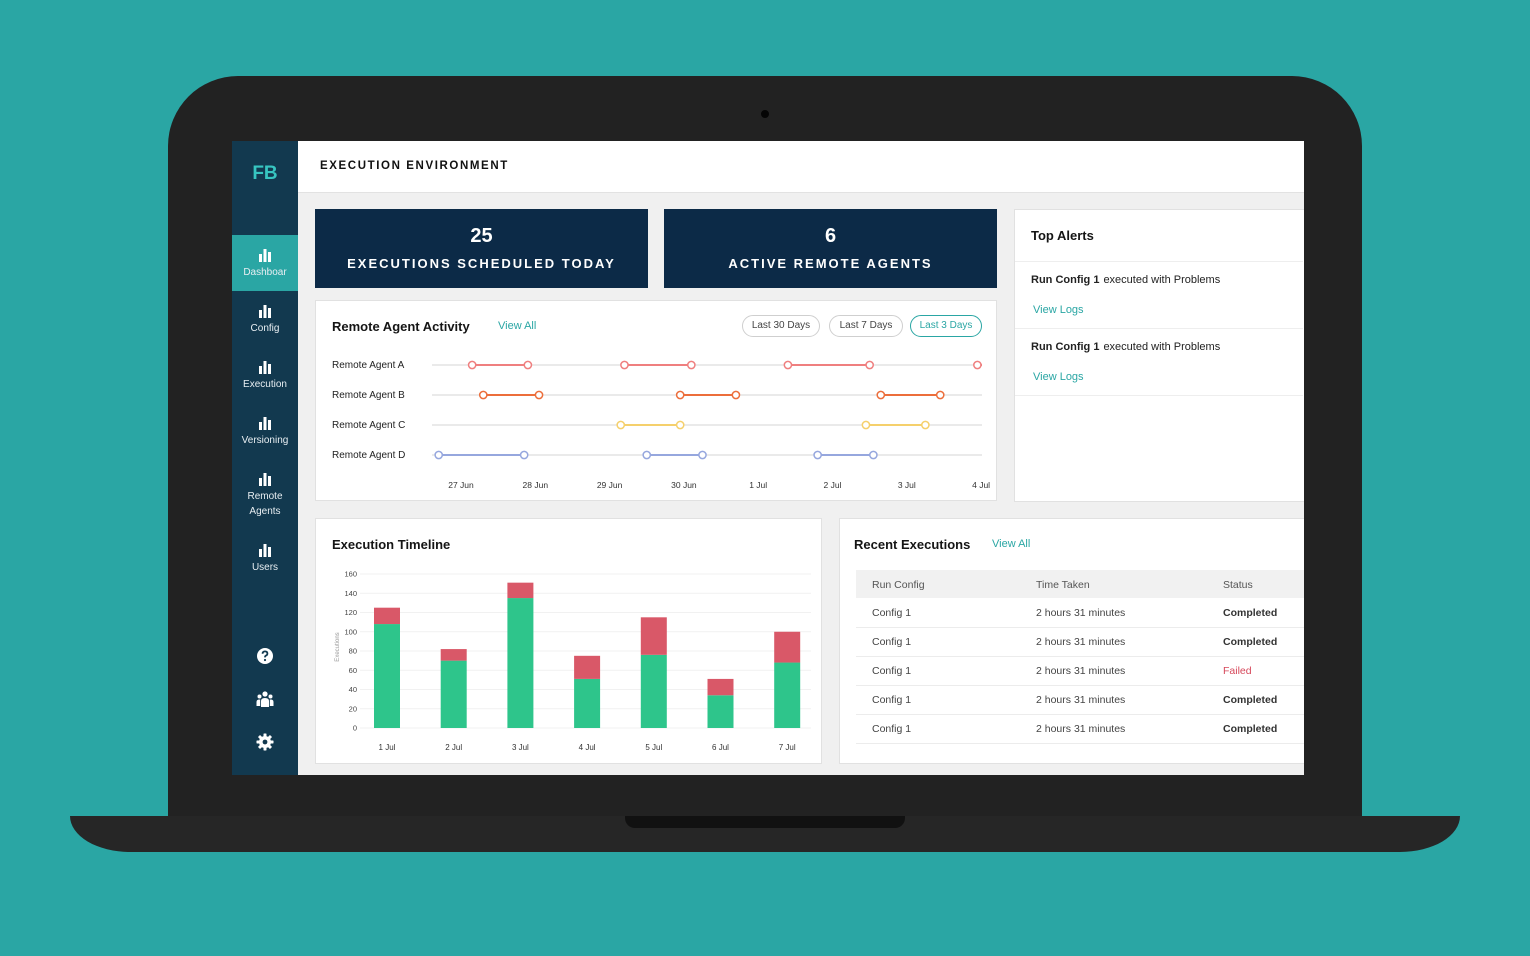 The height and width of the screenshot is (956, 1530). What do you see at coordinates (265, 375) in the screenshot?
I see `sidebar-item-execution: Execution` at bounding box center [265, 375].